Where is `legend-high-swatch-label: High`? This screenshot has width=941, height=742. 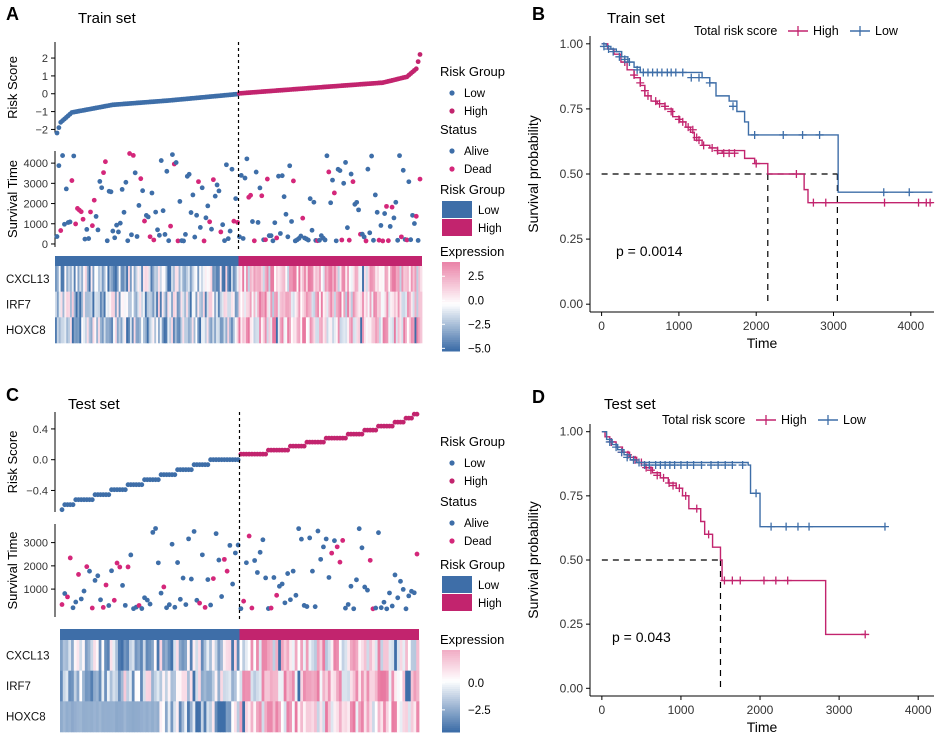
legend-high-swatch-label: High is located at coordinates (490, 229).